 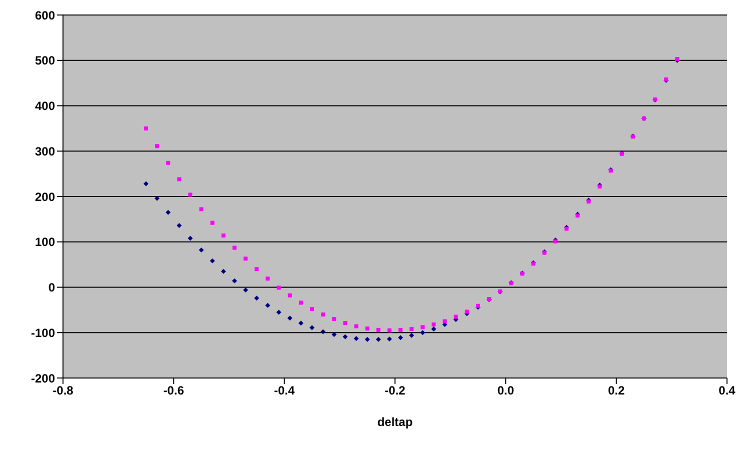 What do you see at coordinates (45, 151) in the screenshot?
I see `y-tick-label: 300` at bounding box center [45, 151].